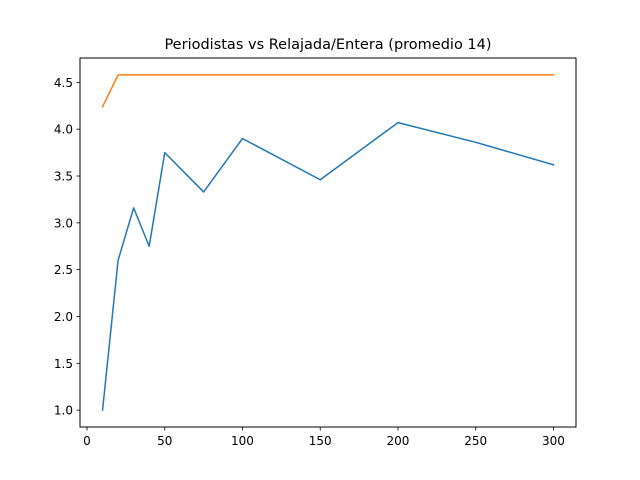 This screenshot has height=480, width=640. I want to click on y-tick-label: 1.5, so click(63, 364).